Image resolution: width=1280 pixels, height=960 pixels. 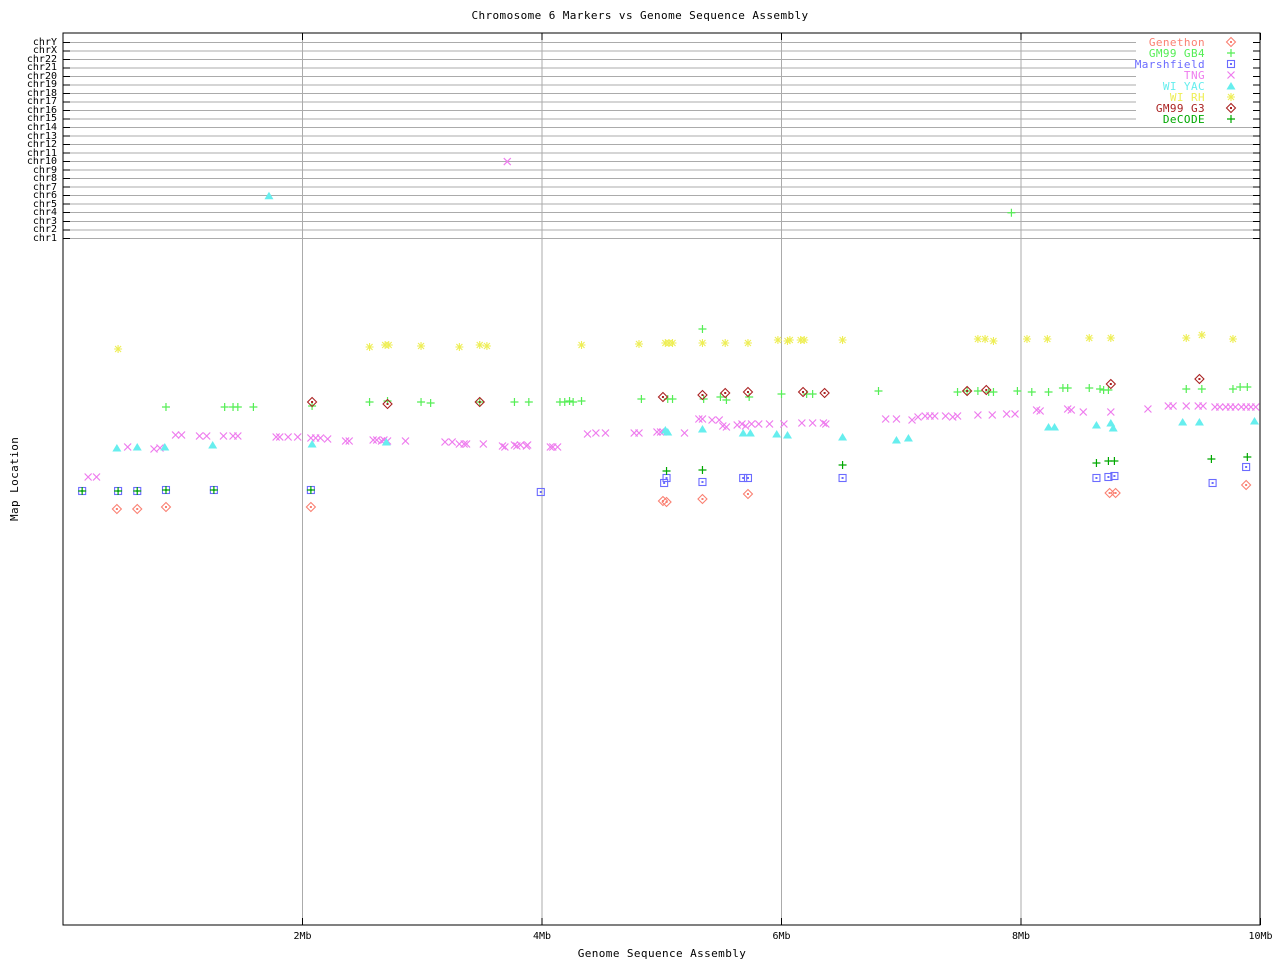 What do you see at coordinates (1011, 213) in the screenshot?
I see `point-gm99-gb4-chr4` at bounding box center [1011, 213].